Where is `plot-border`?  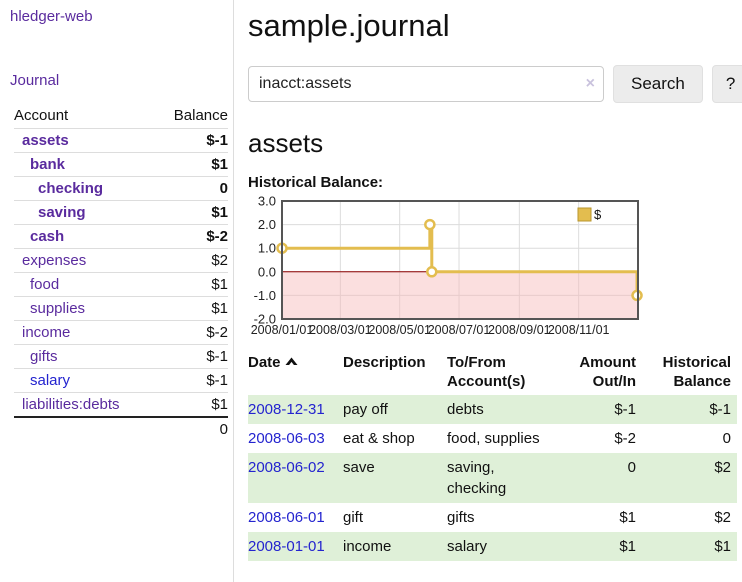 plot-border is located at coordinates (460, 260).